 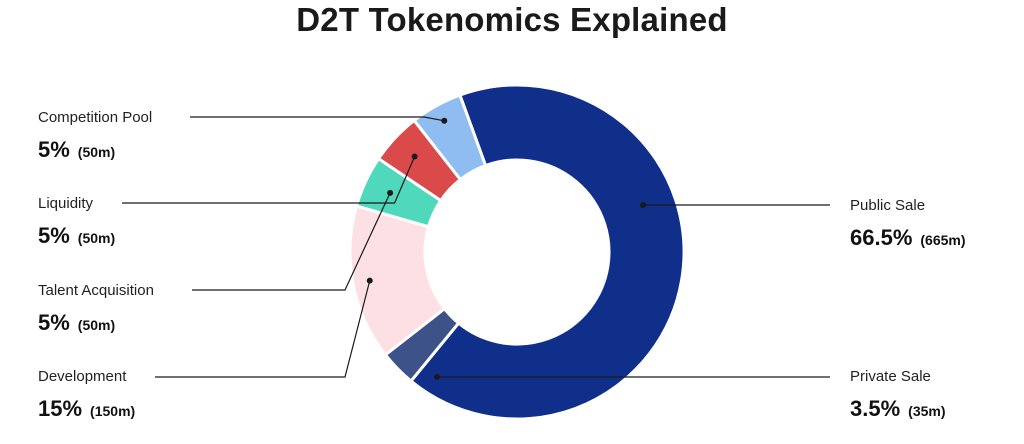 What do you see at coordinates (291, 241) in the screenshot?
I see `leader-line-talent-acquisition` at bounding box center [291, 241].